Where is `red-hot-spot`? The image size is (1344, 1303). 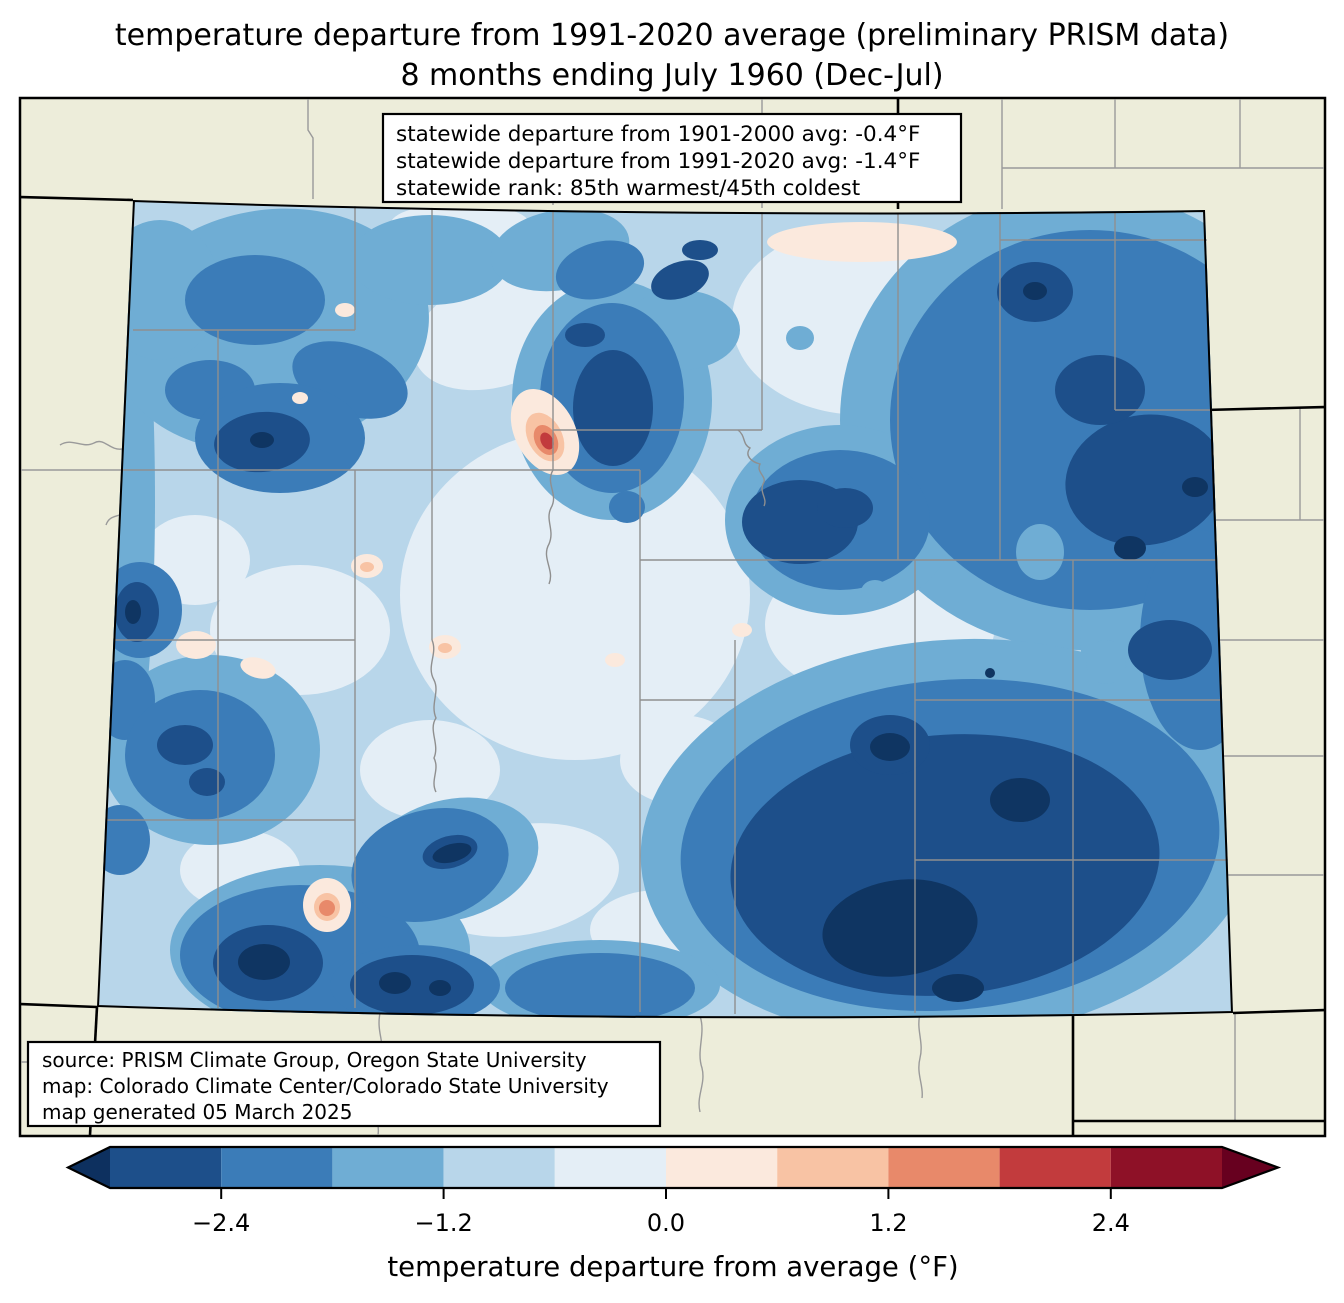
red-hot-spot is located at coordinates (545, 432).